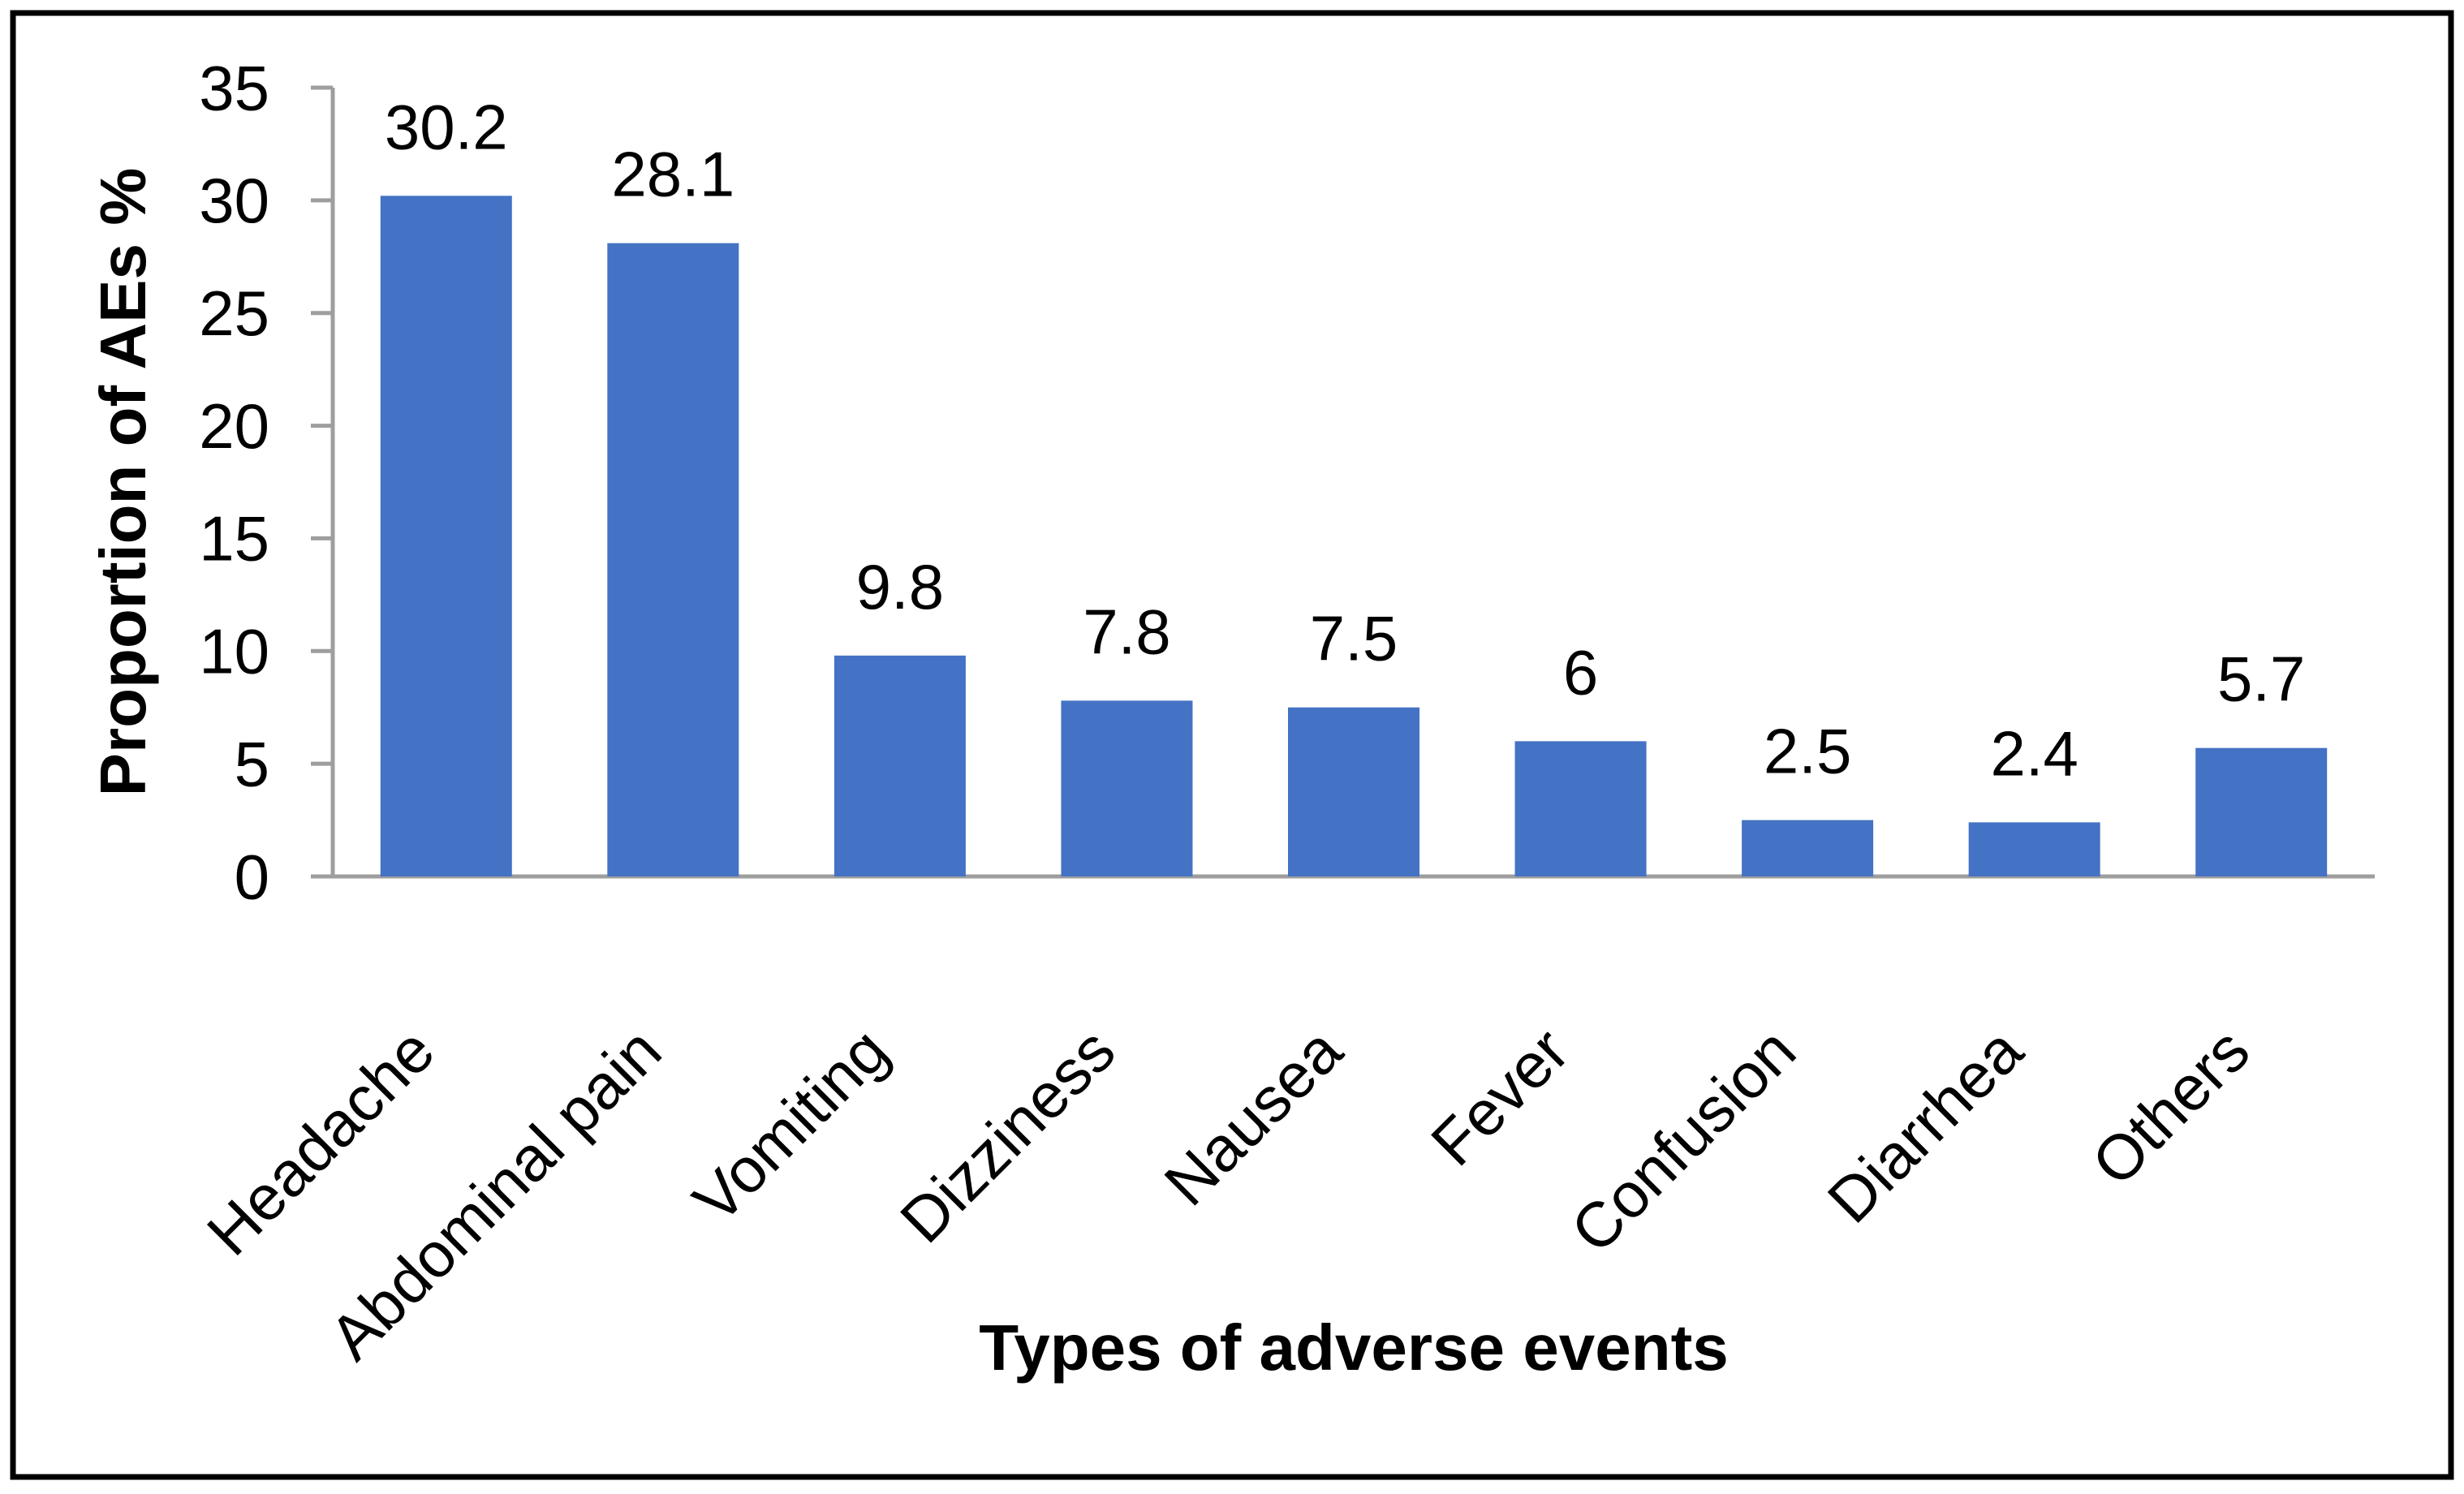  What do you see at coordinates (1683, 1140) in the screenshot?
I see `x-category-label: Confusion` at bounding box center [1683, 1140].